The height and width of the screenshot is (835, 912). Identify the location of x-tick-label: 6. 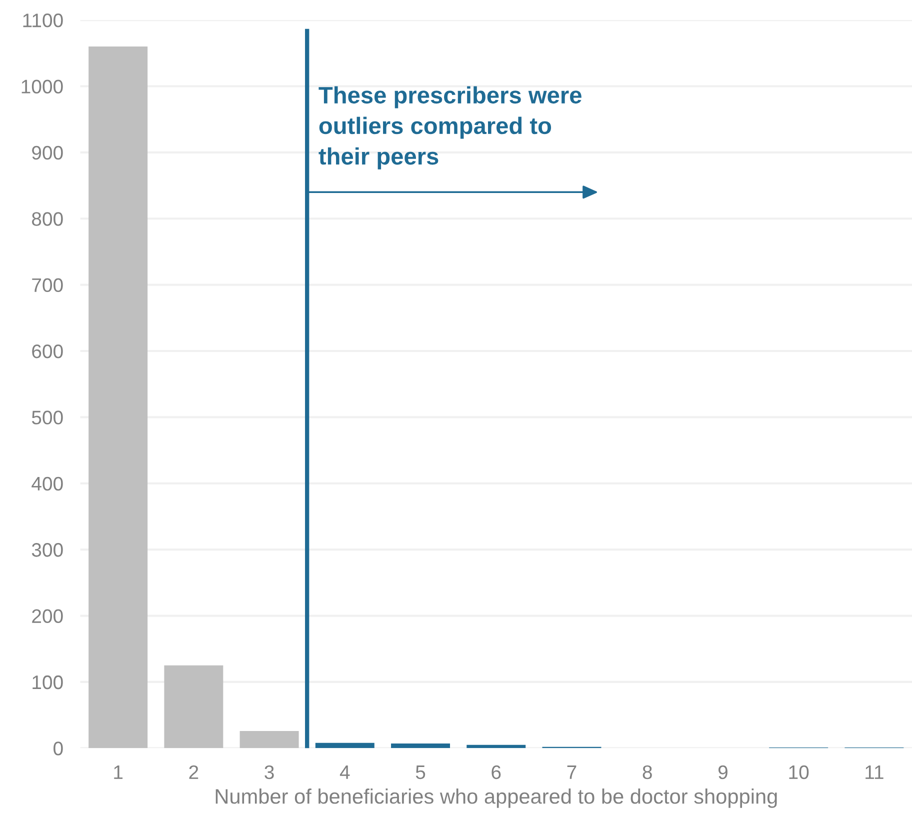
(496, 772).